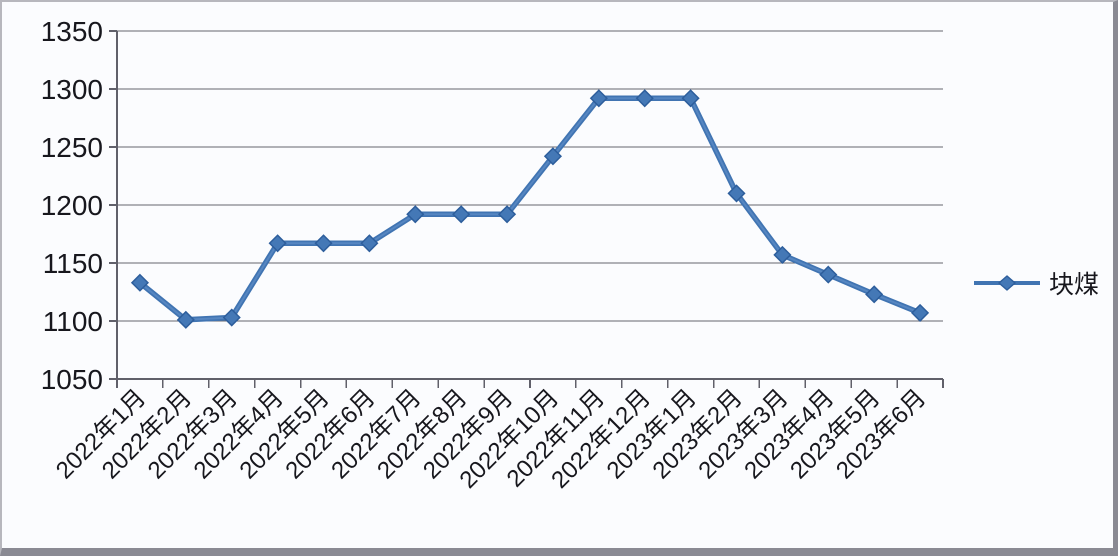 This screenshot has width=1118, height=556. I want to click on legend: 块煤, so click(1035, 283).